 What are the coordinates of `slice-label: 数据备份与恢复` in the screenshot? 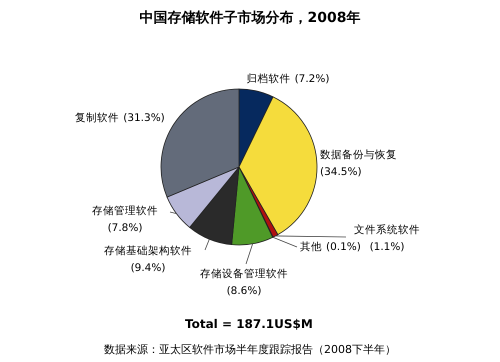 It's located at (358, 154).